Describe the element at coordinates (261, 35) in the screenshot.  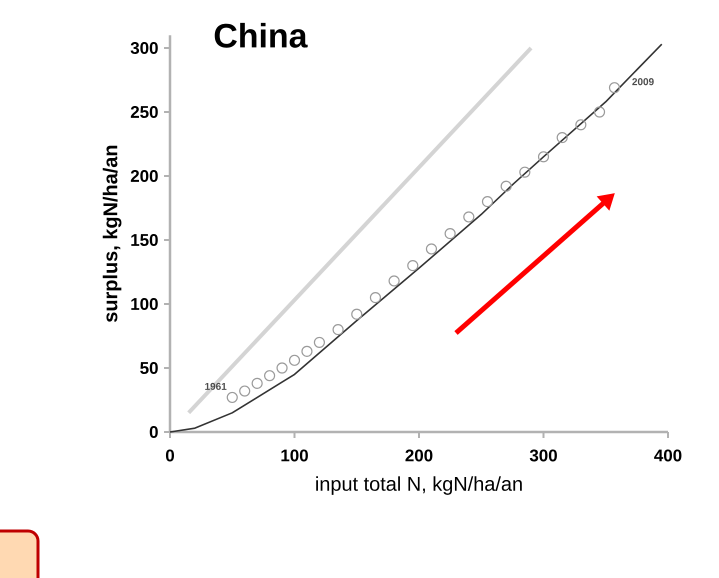
I see `chart-title: China` at that location.